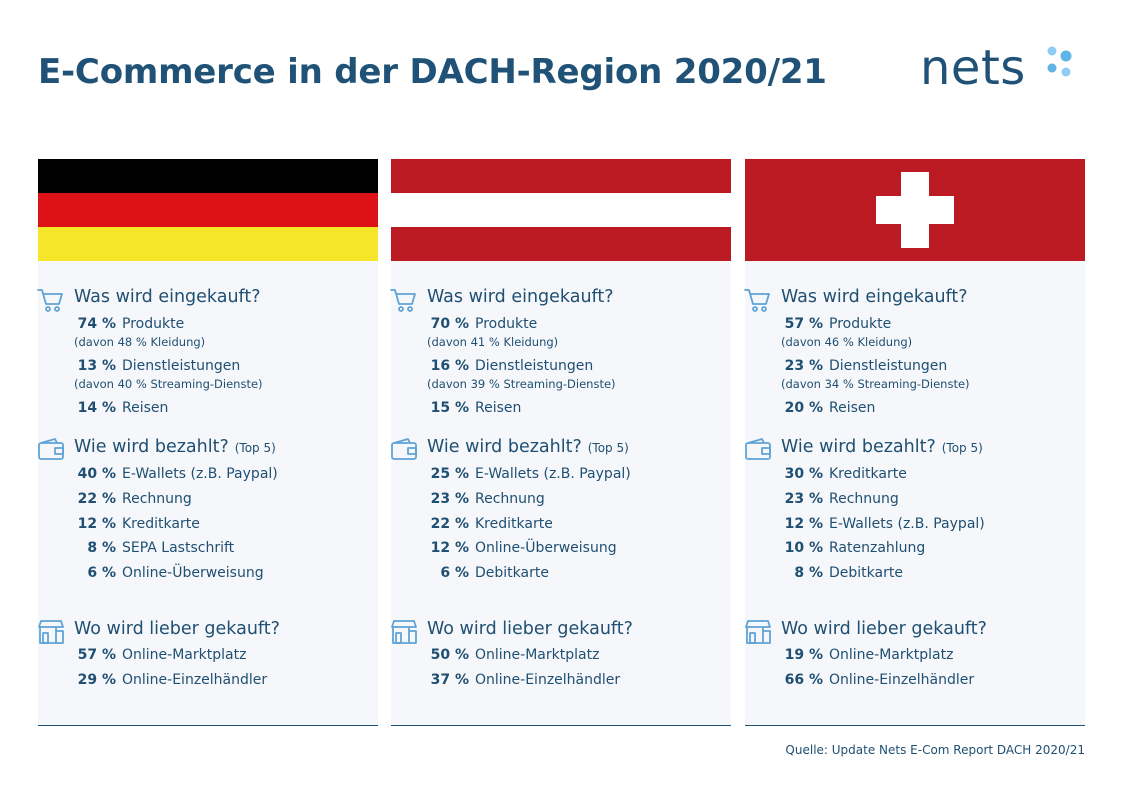 This screenshot has width=1123, height=794. I want to click on payment-row: 22 % Kreditkarte, so click(490, 526).